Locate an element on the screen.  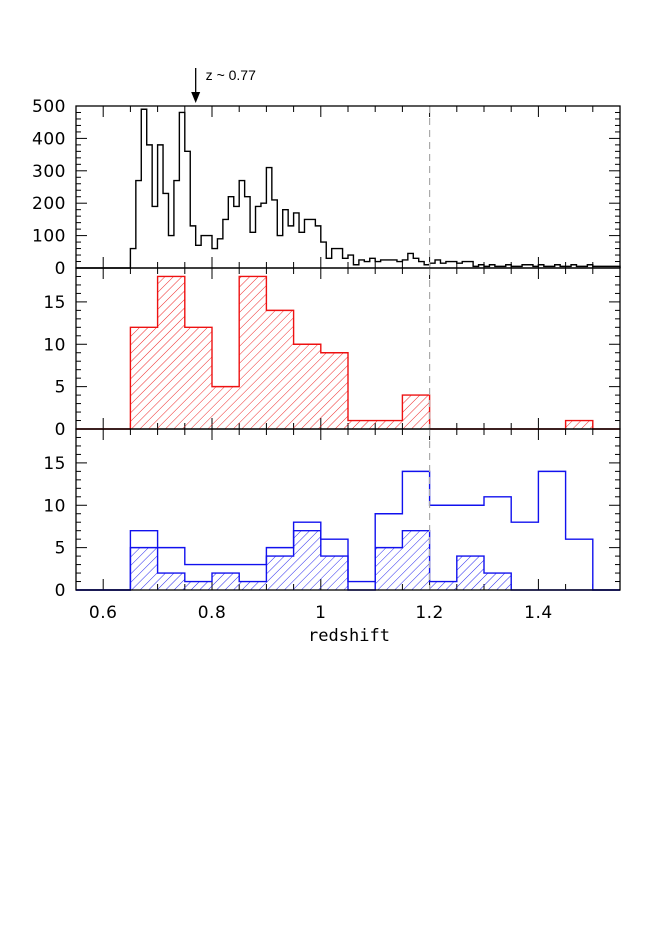
y-tick-label: 500 is located at coordinates (49, 107).